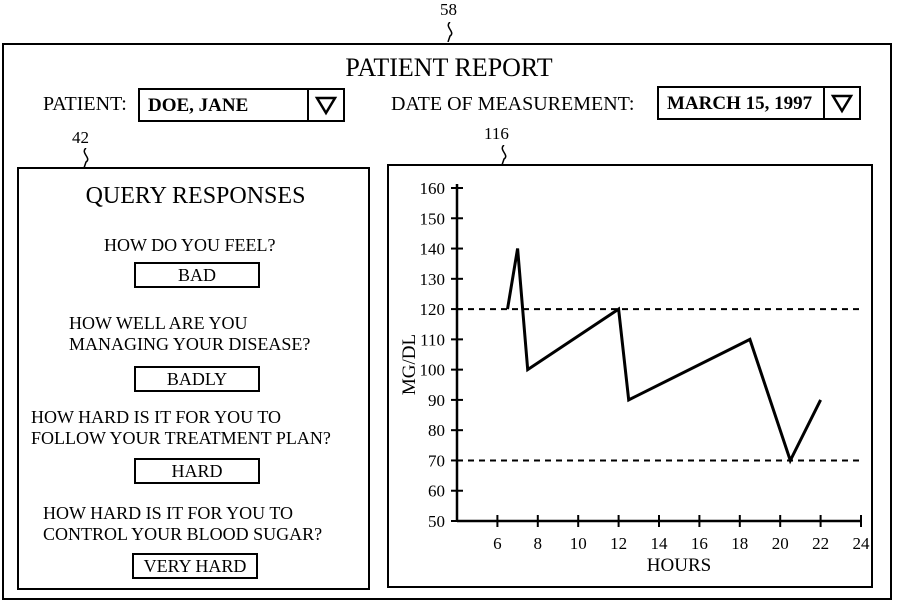 This screenshot has height=607, width=898. Describe the element at coordinates (195, 566) in the screenshot. I see `answer-4-field: VERY HARD` at that location.